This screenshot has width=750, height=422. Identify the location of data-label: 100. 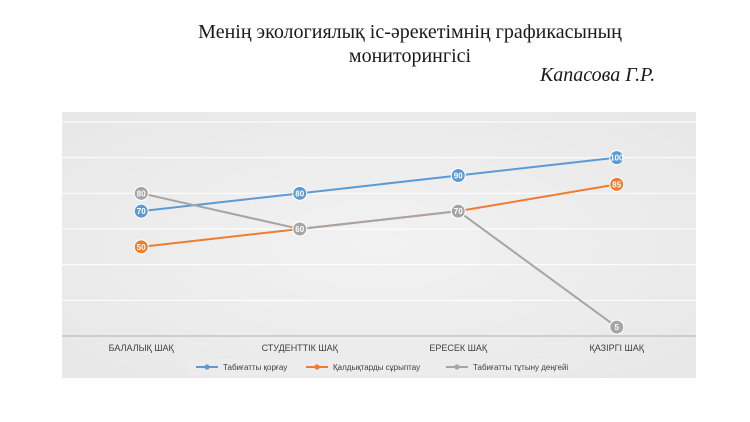
(617, 158).